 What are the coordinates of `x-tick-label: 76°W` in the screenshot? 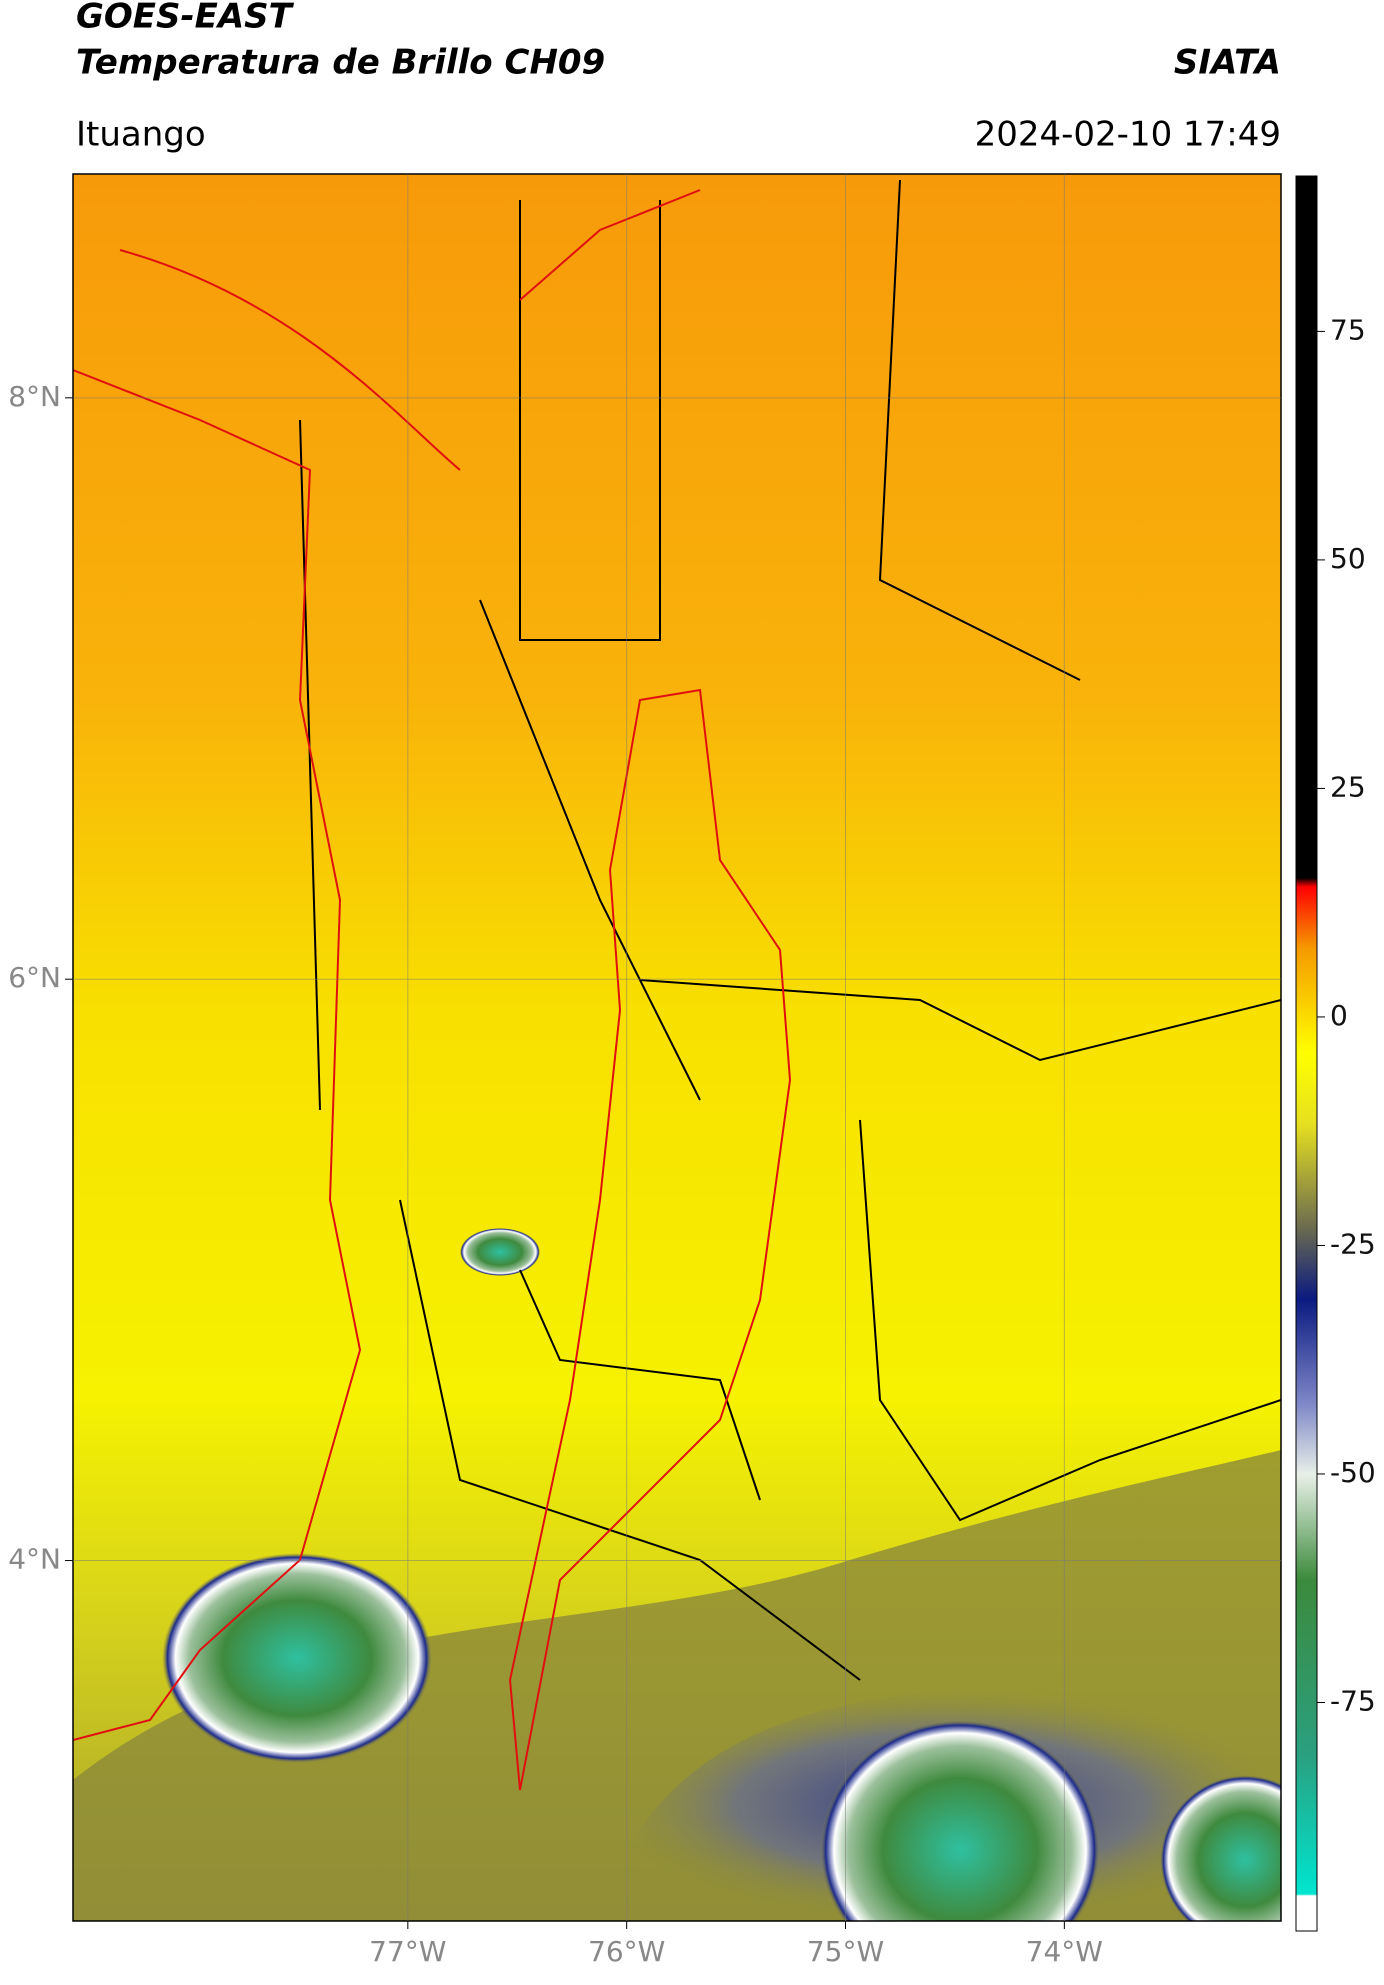 It's located at (626, 1951).